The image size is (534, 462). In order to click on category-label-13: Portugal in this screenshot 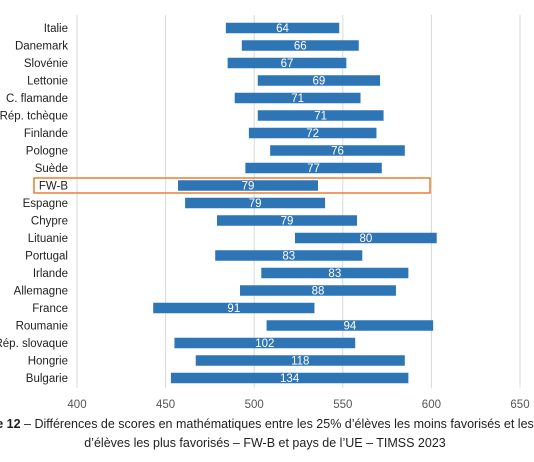, I will do `click(46, 257)`.